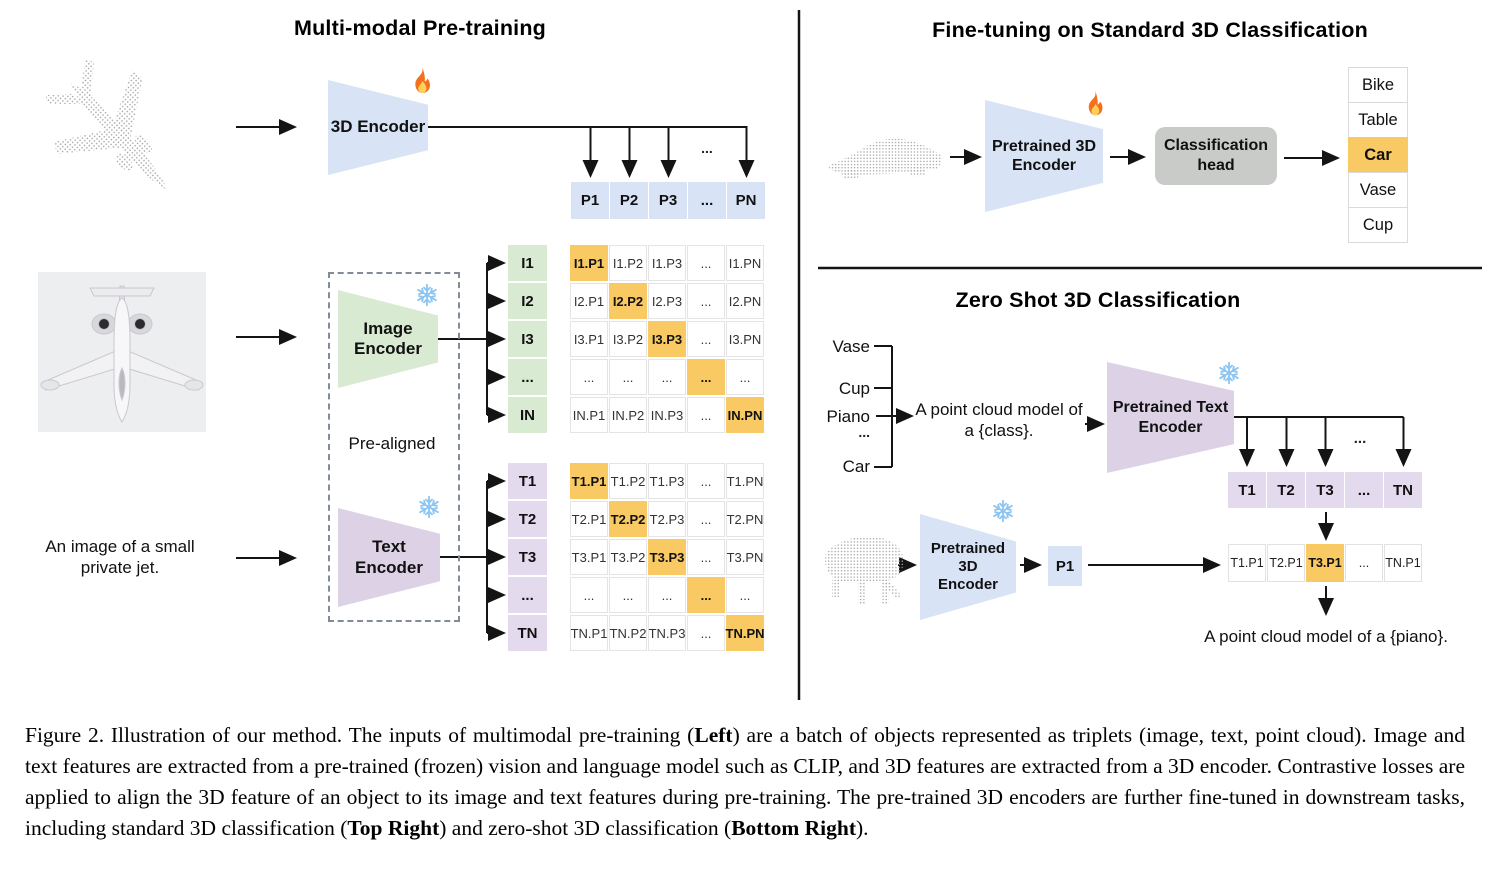 This screenshot has height=888, width=1490. What do you see at coordinates (392, 443) in the screenshot?
I see `pre-aligned-label: Pre-aligned` at bounding box center [392, 443].